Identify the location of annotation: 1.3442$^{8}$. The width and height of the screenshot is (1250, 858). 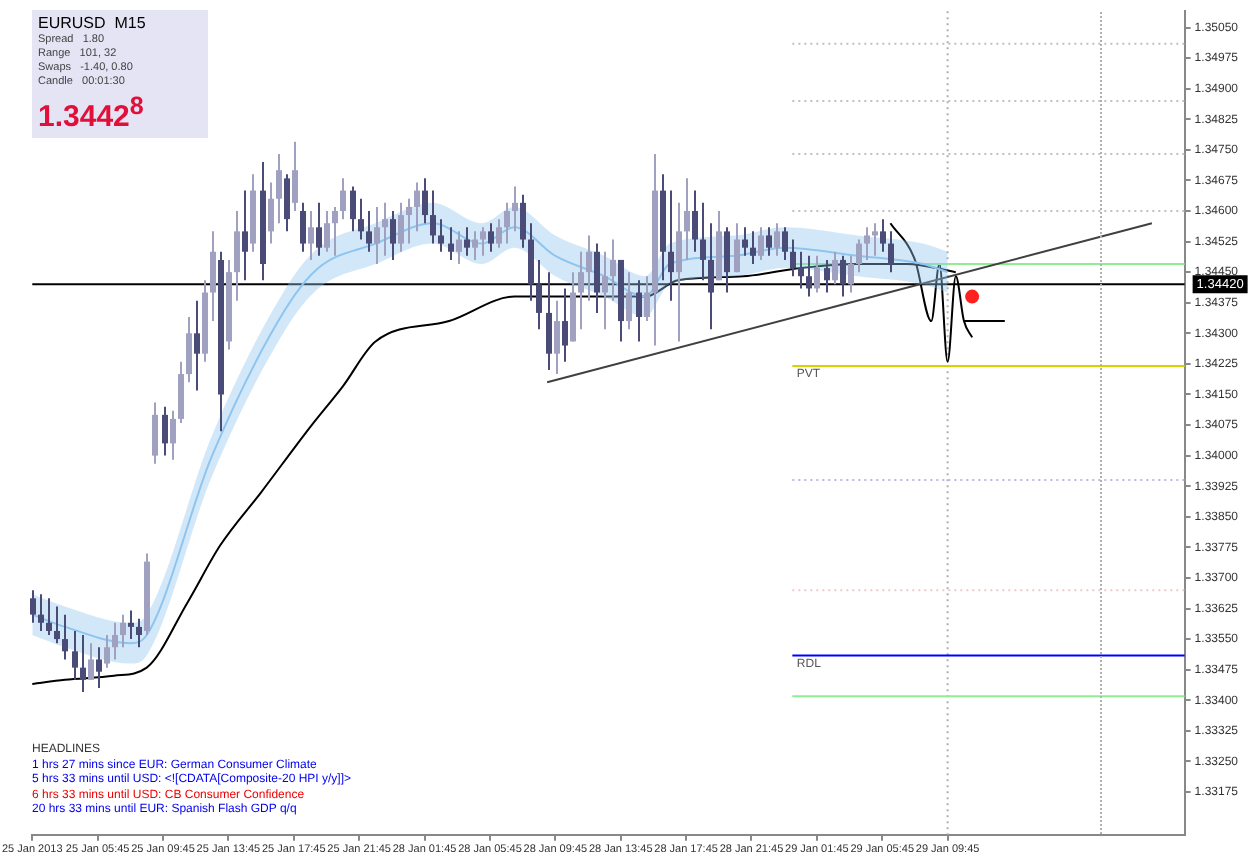
(92, 112).